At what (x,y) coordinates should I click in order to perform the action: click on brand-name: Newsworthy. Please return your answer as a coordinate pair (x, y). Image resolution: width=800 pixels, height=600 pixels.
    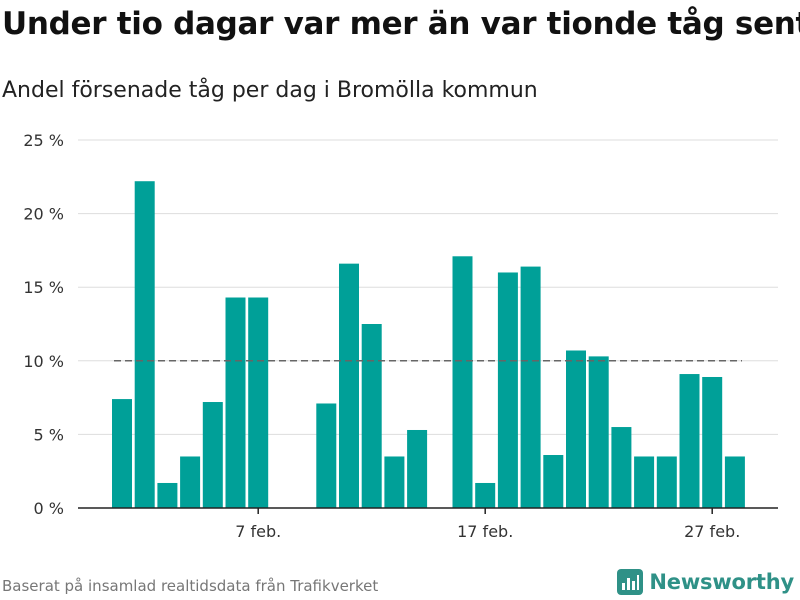
    Looking at the image, I should click on (721, 582).